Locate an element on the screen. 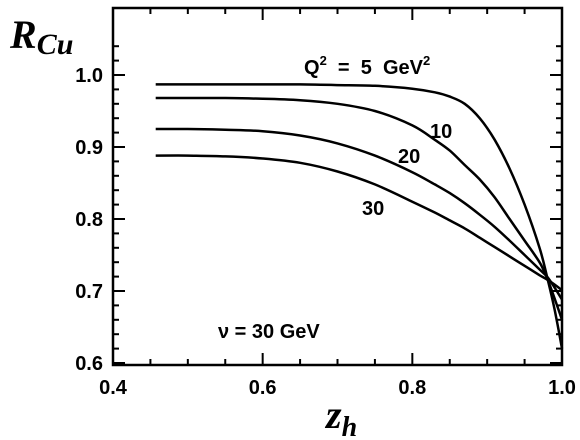 The image size is (580, 440). curve-label-30: 30 is located at coordinates (373, 209).